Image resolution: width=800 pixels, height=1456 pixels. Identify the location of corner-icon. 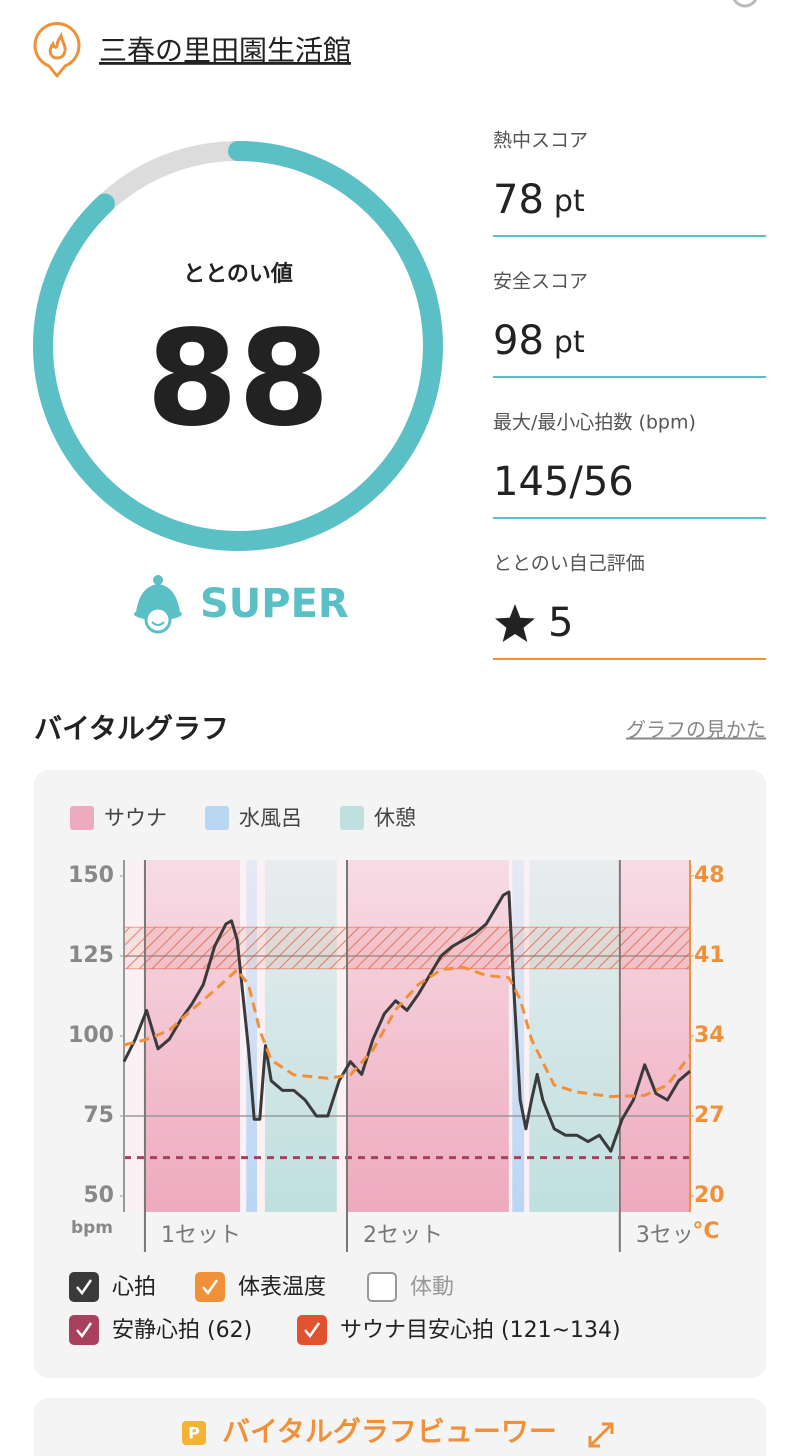
(745, 4).